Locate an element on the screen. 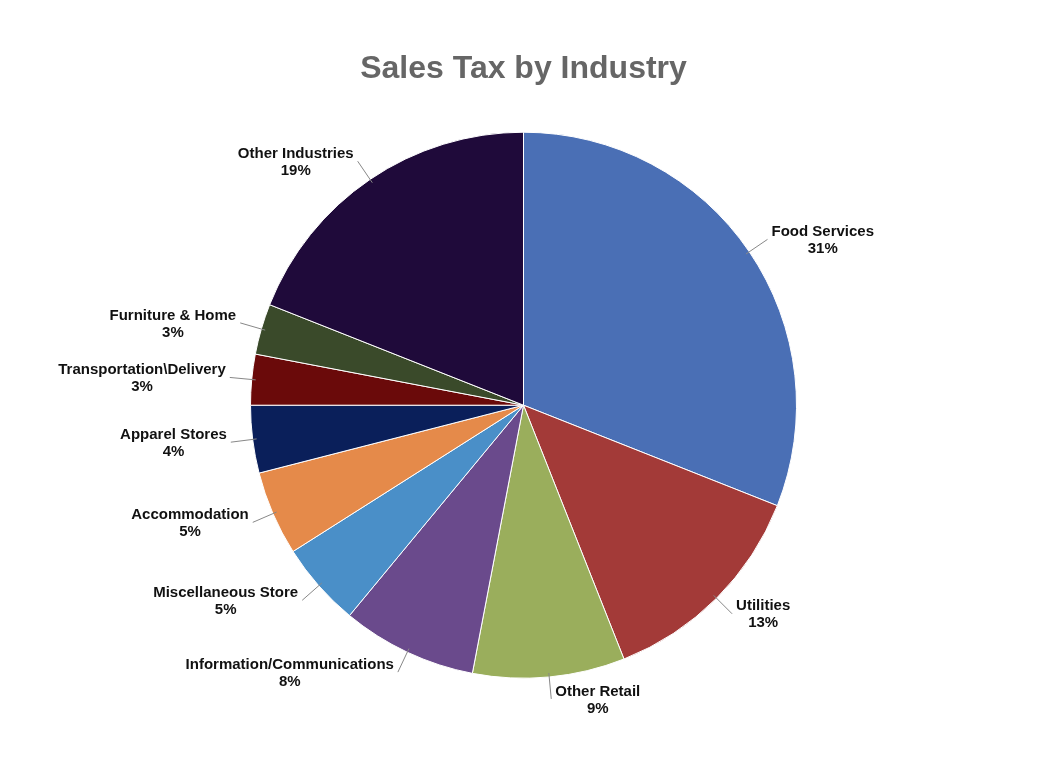 Image resolution: width=1047 pixels, height=772 pixels. slice-label: Accommodation is located at coordinates (190, 513).